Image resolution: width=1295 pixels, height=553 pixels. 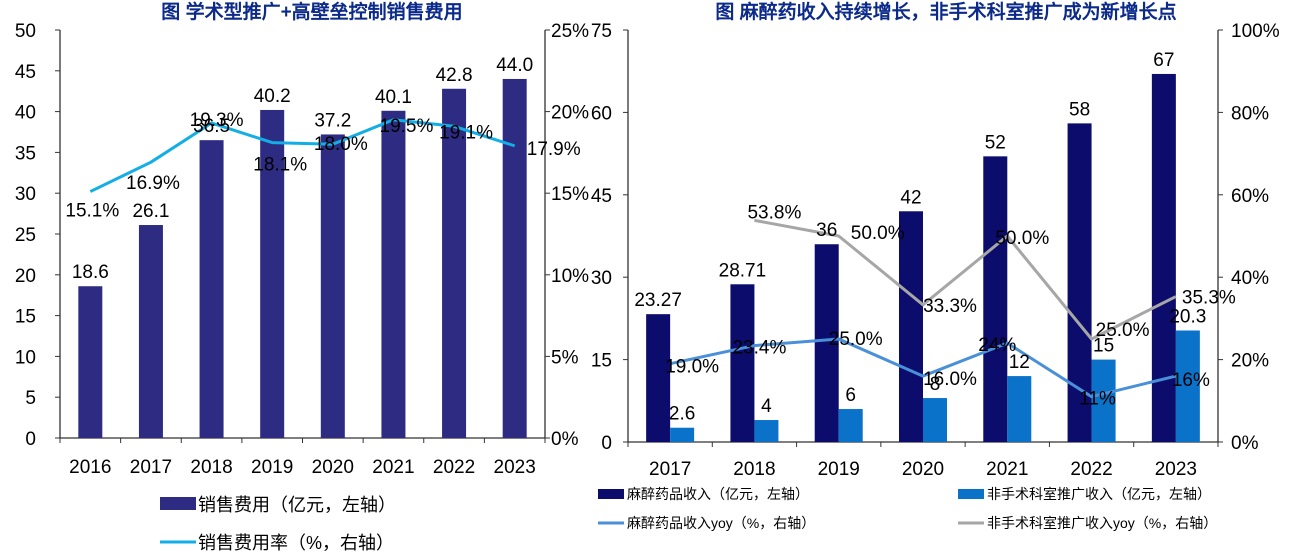 What do you see at coordinates (393, 97) in the screenshot?
I see `bar-data-label: 40.1` at bounding box center [393, 97].